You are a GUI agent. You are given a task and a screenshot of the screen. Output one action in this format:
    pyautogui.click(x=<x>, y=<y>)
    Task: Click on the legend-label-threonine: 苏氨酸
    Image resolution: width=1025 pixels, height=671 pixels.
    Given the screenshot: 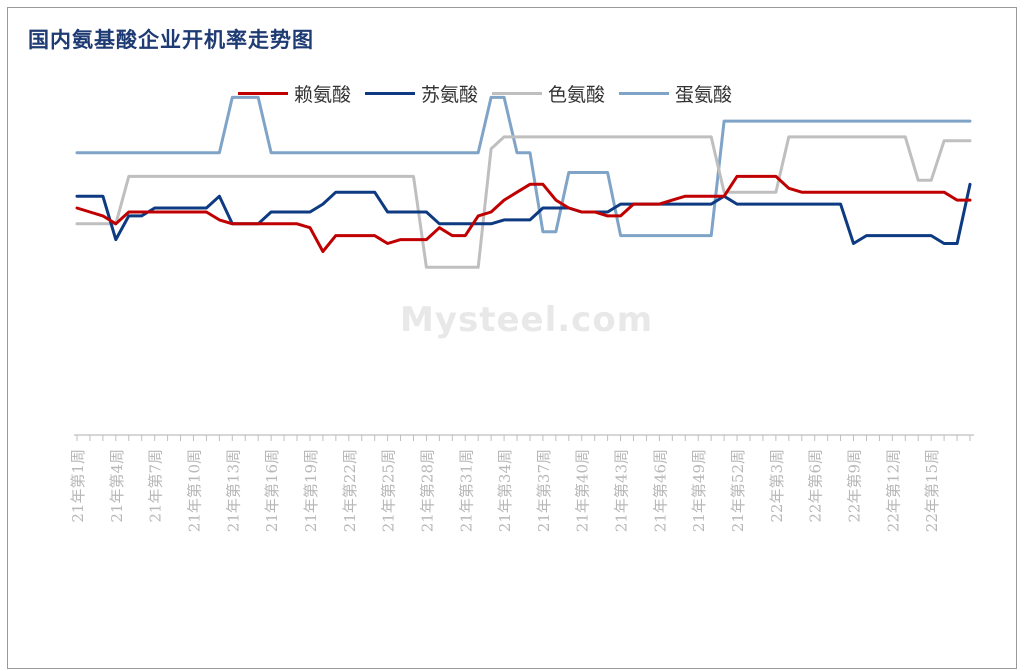 What is the action you would take?
    pyautogui.click(x=450, y=94)
    